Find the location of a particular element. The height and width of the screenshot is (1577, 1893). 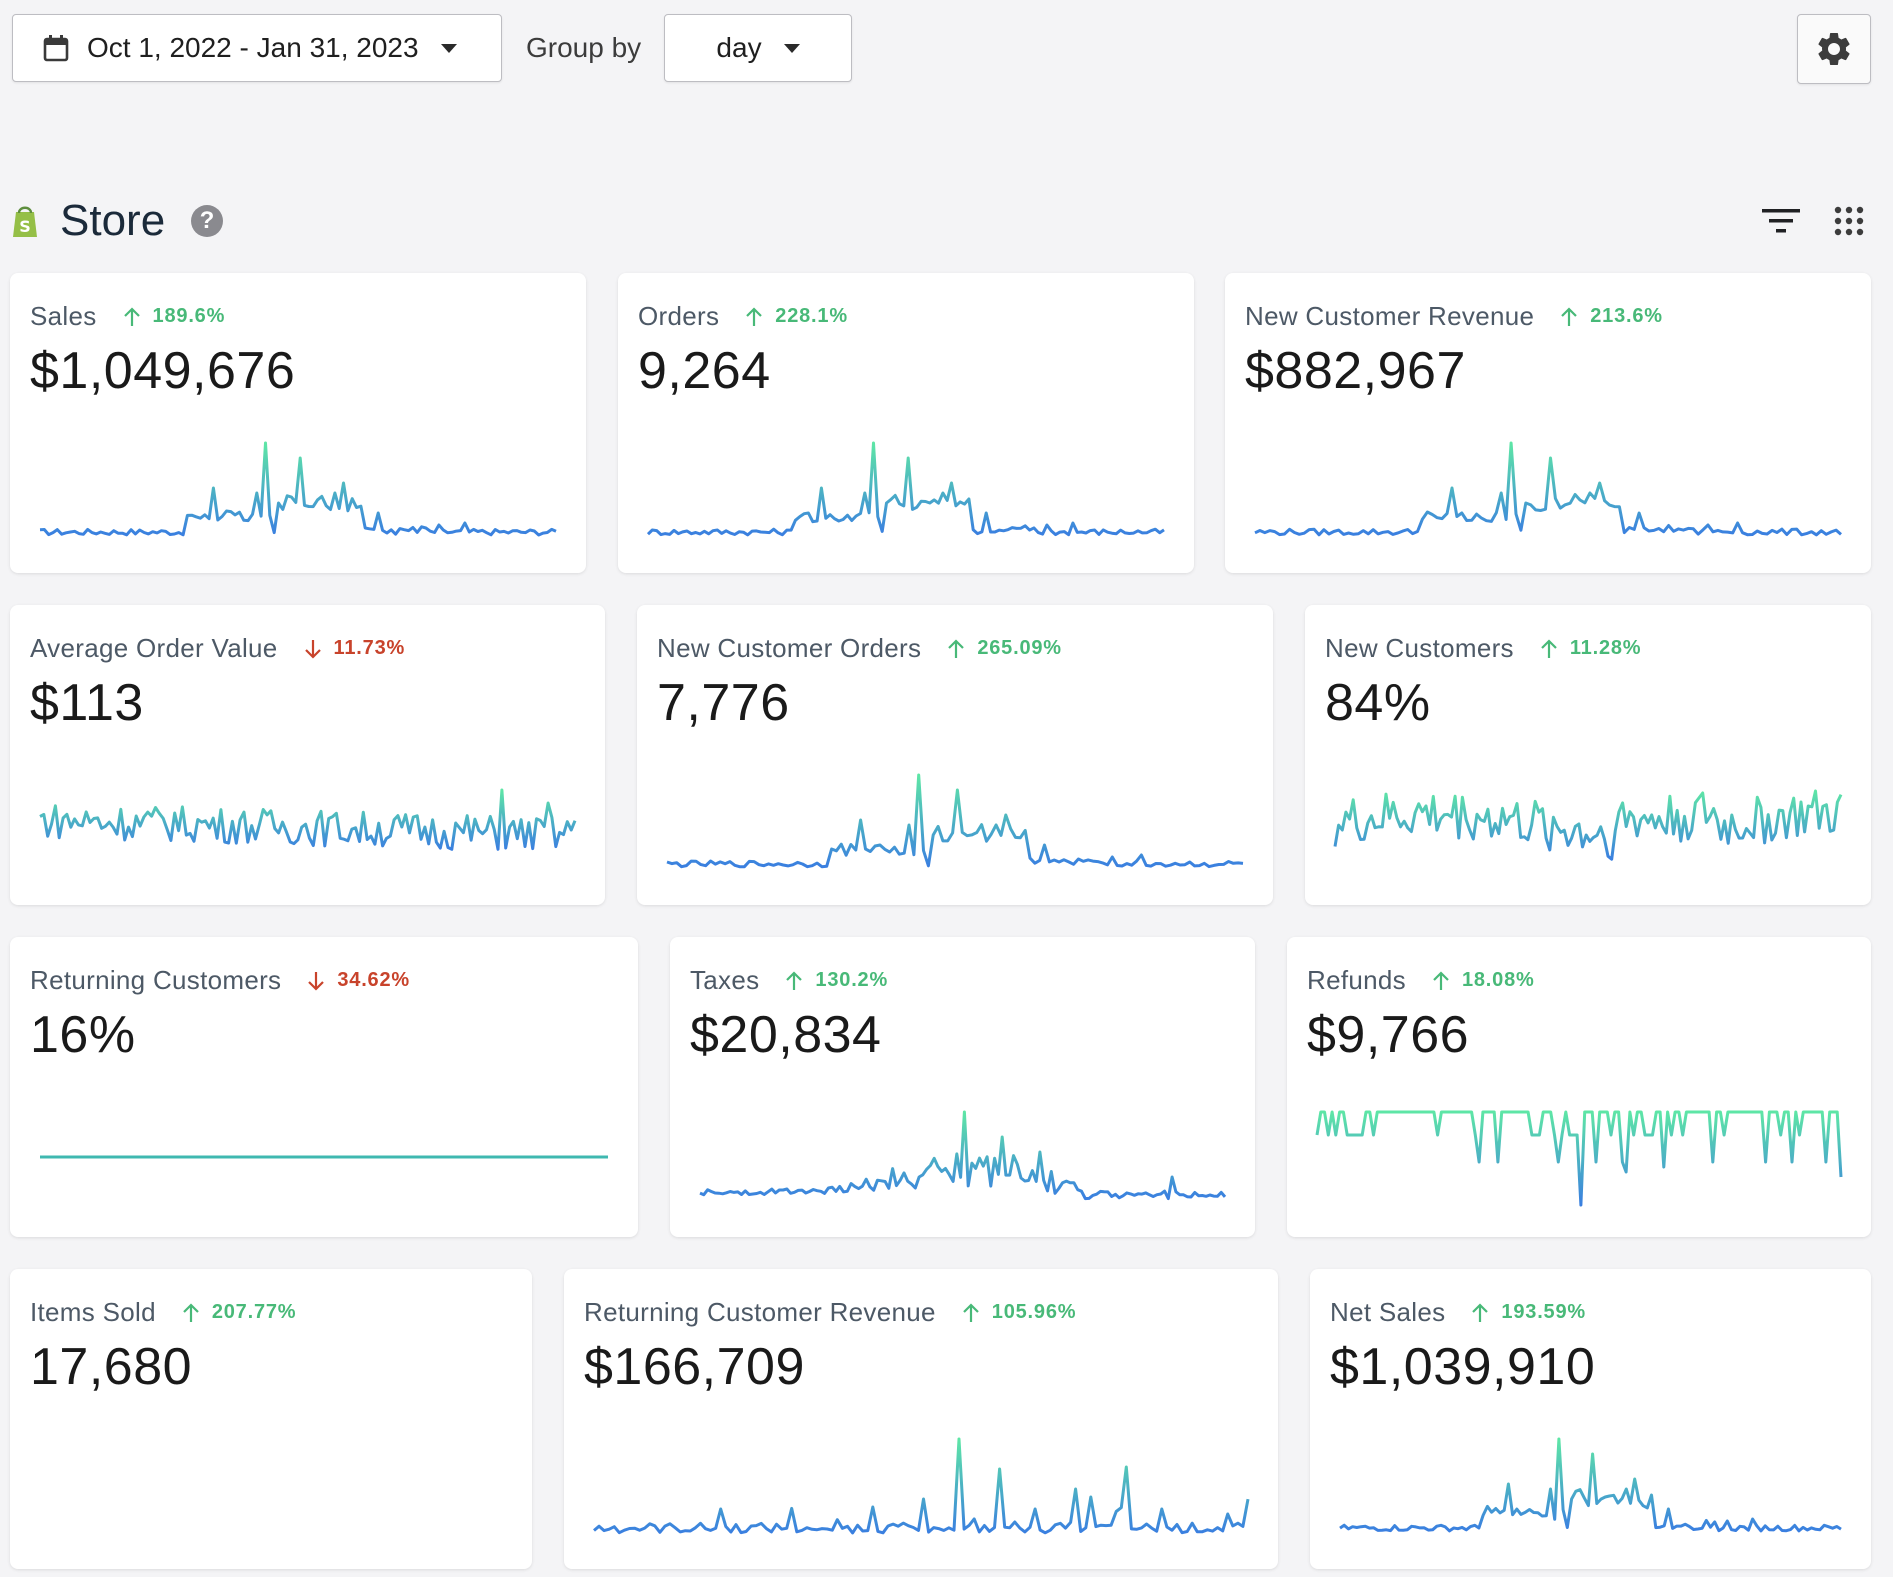

metric-value: $1,039,910 is located at coordinates (1463, 1367).